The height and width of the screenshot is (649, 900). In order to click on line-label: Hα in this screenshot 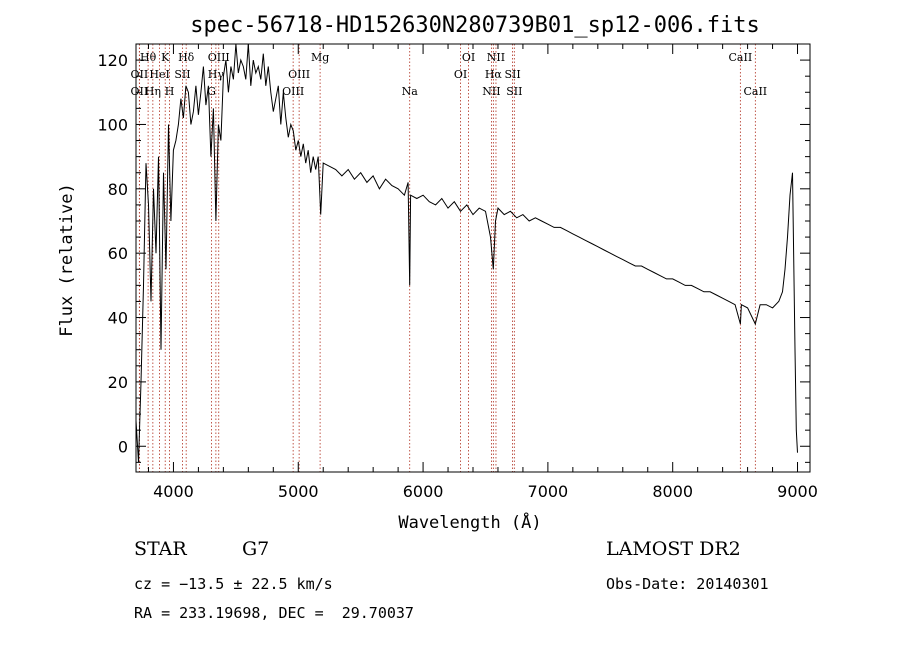, I will do `click(494, 74)`.